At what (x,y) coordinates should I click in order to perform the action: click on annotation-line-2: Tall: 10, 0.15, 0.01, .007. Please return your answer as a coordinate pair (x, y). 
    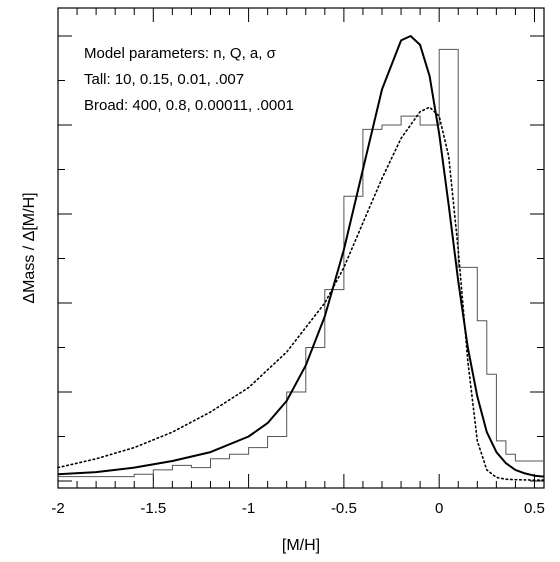
    Looking at the image, I should click on (164, 79).